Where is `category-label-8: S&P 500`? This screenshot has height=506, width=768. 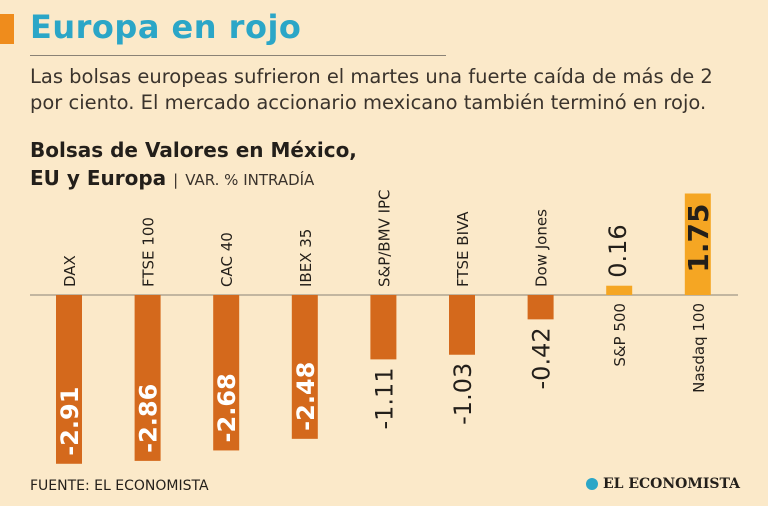
category-label-8: S&P 500 is located at coordinates (620, 335).